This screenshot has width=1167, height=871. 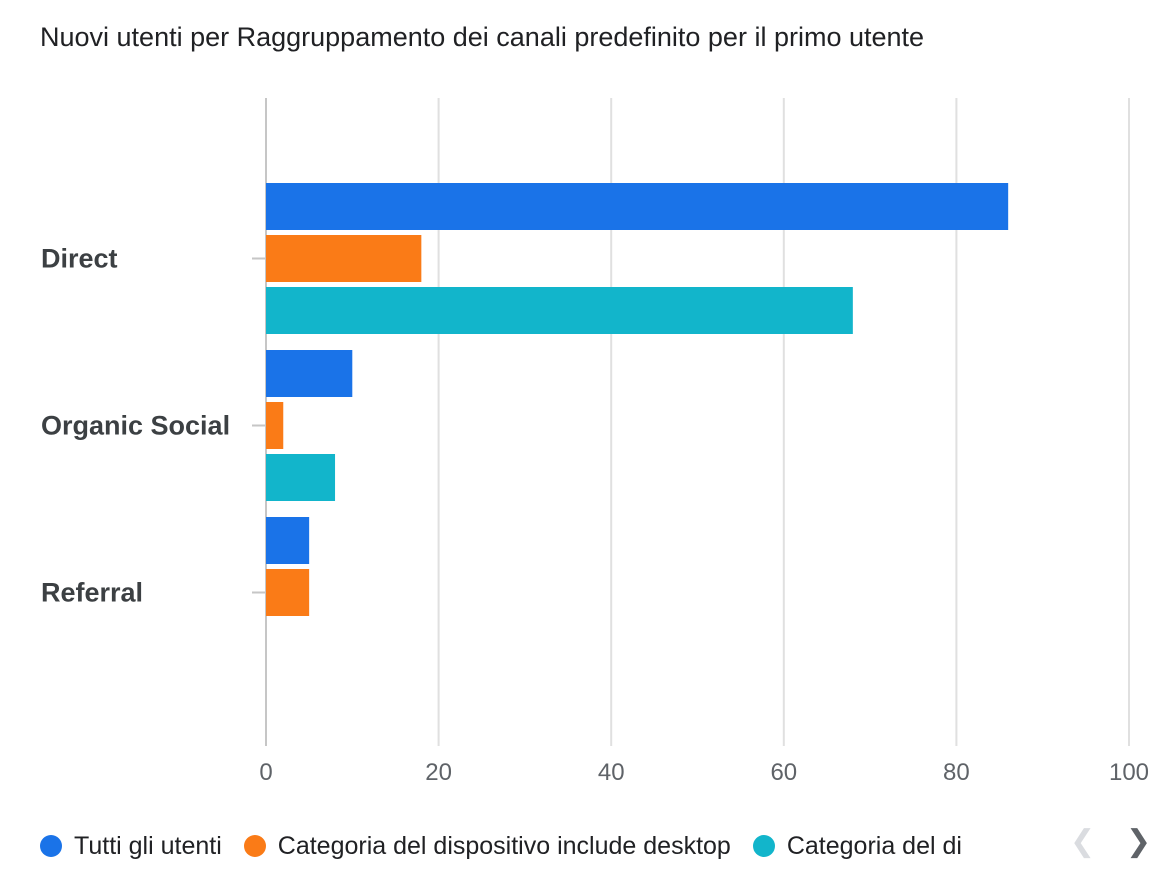 I want to click on chevron-right-icon: ❯, so click(x=1139, y=841).